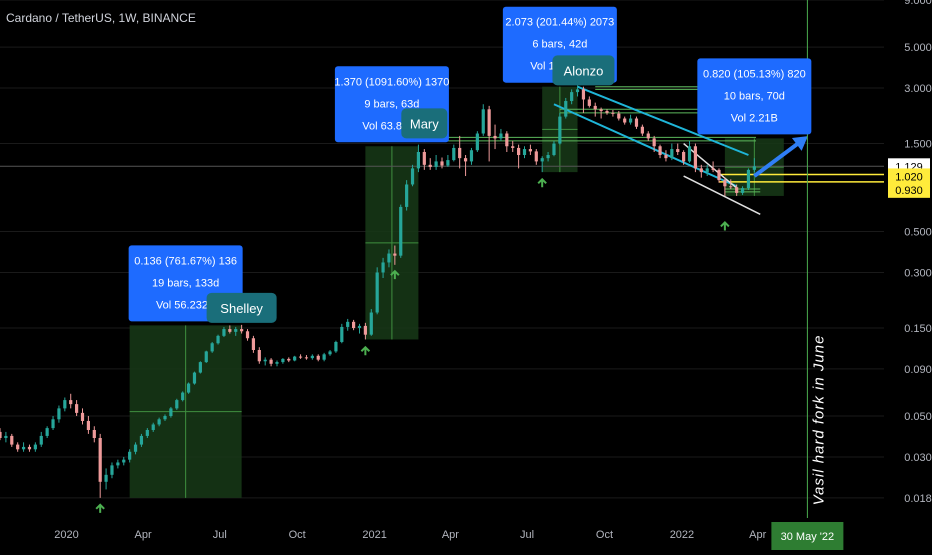 The image size is (932, 555). I want to click on event-label: Alonzo, so click(583, 70).